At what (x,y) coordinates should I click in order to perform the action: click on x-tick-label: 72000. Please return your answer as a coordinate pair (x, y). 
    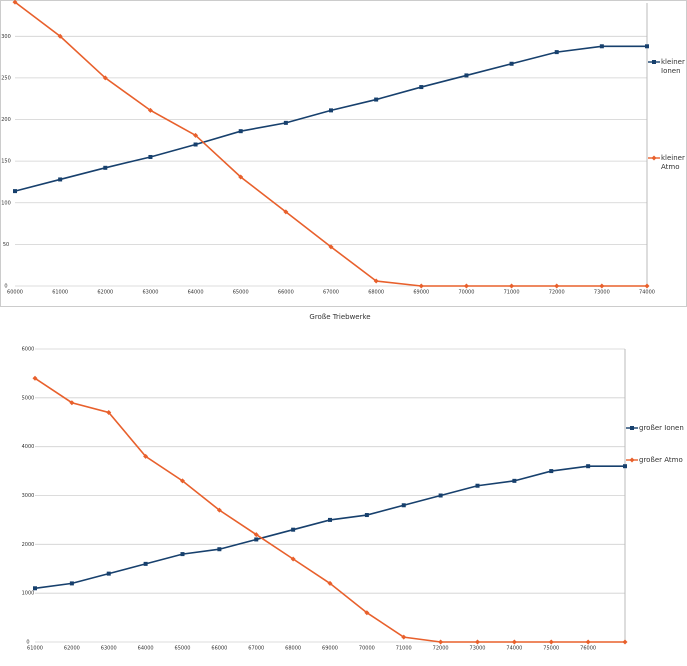
    Looking at the image, I should click on (557, 293).